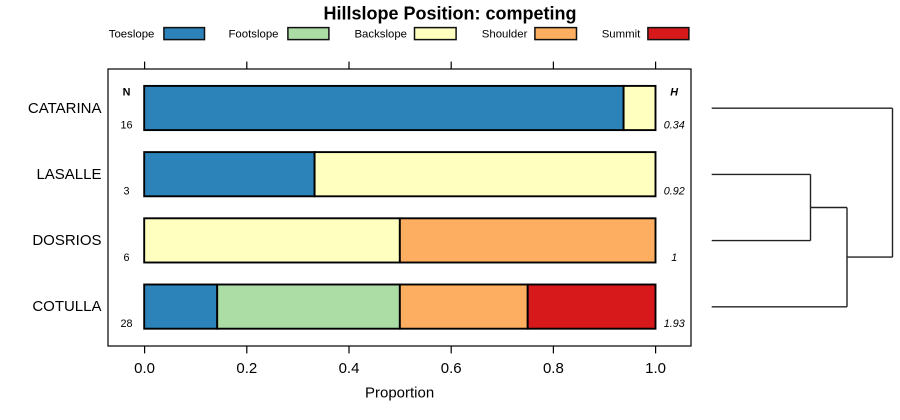 The width and height of the screenshot is (900, 420). What do you see at coordinates (674, 324) in the screenshot?
I see `svg-text: 1.93` at bounding box center [674, 324].